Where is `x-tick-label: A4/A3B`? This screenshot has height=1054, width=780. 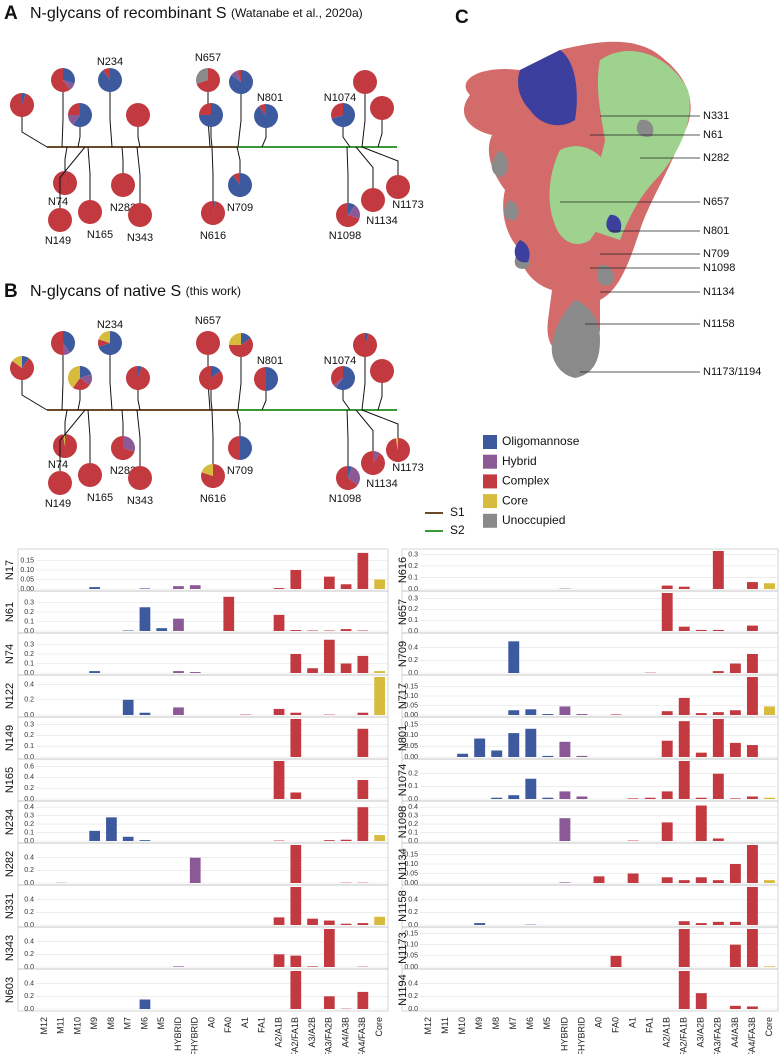
x-tick-label: A4/A3B is located at coordinates (735, 1032).